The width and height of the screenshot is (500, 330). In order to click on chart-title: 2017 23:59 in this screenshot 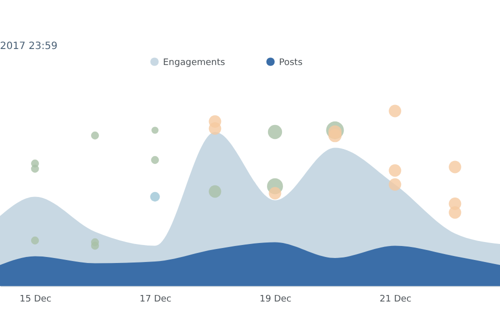, I will do `click(29, 46)`.